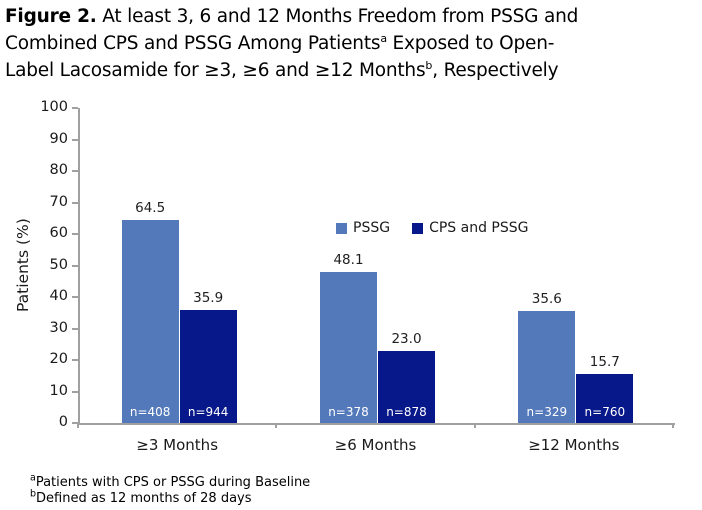 This screenshot has width=702, height=510. What do you see at coordinates (58, 327) in the screenshot?
I see `y-tick-label: 30` at bounding box center [58, 327].